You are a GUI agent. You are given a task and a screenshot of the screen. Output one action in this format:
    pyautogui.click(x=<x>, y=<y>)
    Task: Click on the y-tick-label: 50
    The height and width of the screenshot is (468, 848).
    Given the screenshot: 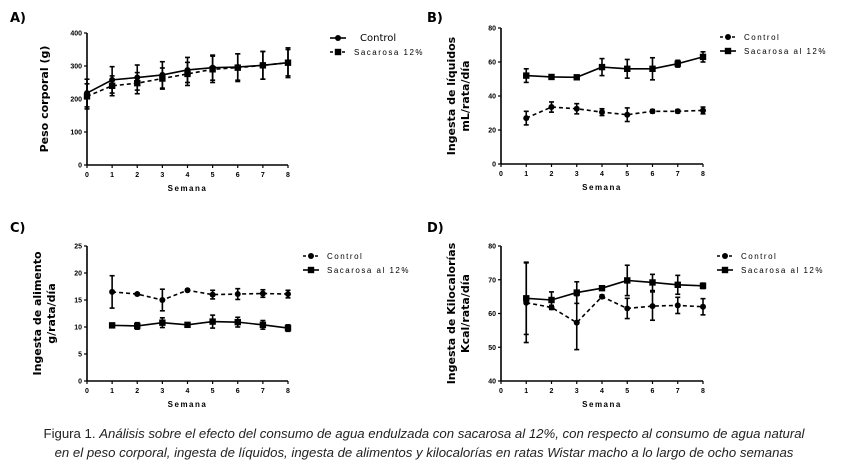 What is the action you would take?
    pyautogui.click(x=492, y=348)
    